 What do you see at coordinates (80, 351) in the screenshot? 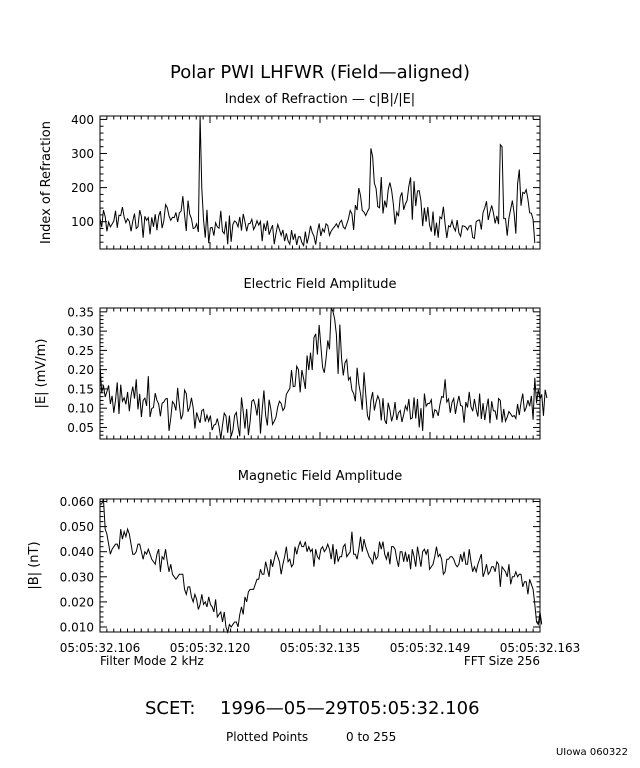
I see `y-tick-label: 0.25` at bounding box center [80, 351].